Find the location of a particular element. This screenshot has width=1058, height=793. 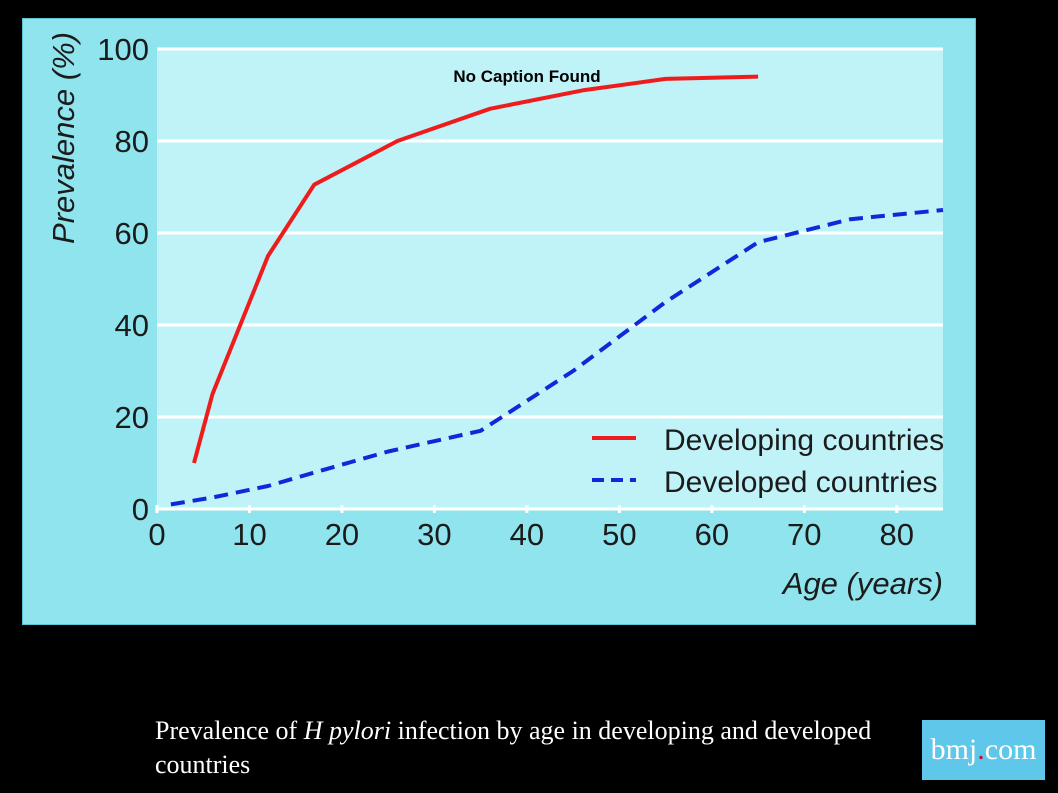

legend: Developing countries Developed countries is located at coordinates (768, 461).